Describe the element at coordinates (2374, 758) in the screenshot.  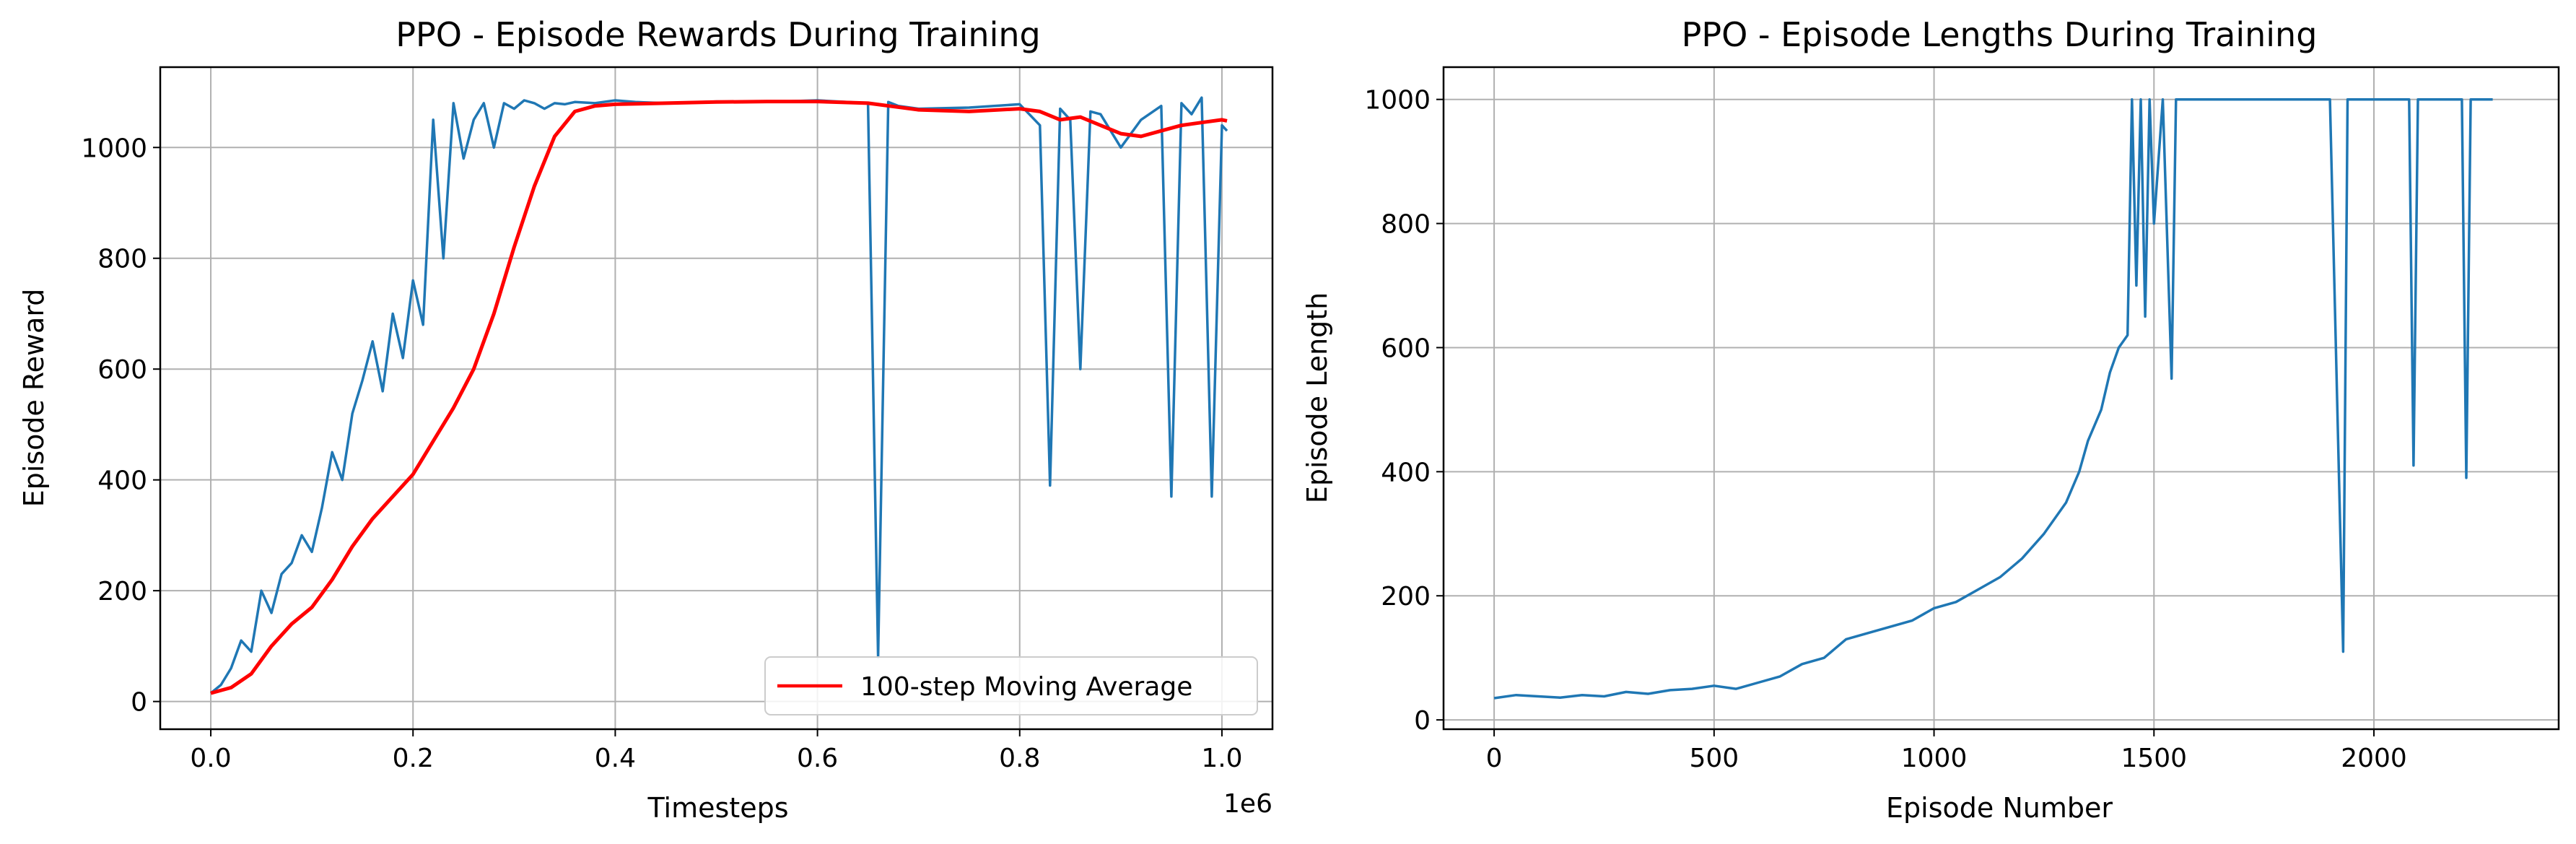
I see `lengths-x-tick-label: 2000` at that location.